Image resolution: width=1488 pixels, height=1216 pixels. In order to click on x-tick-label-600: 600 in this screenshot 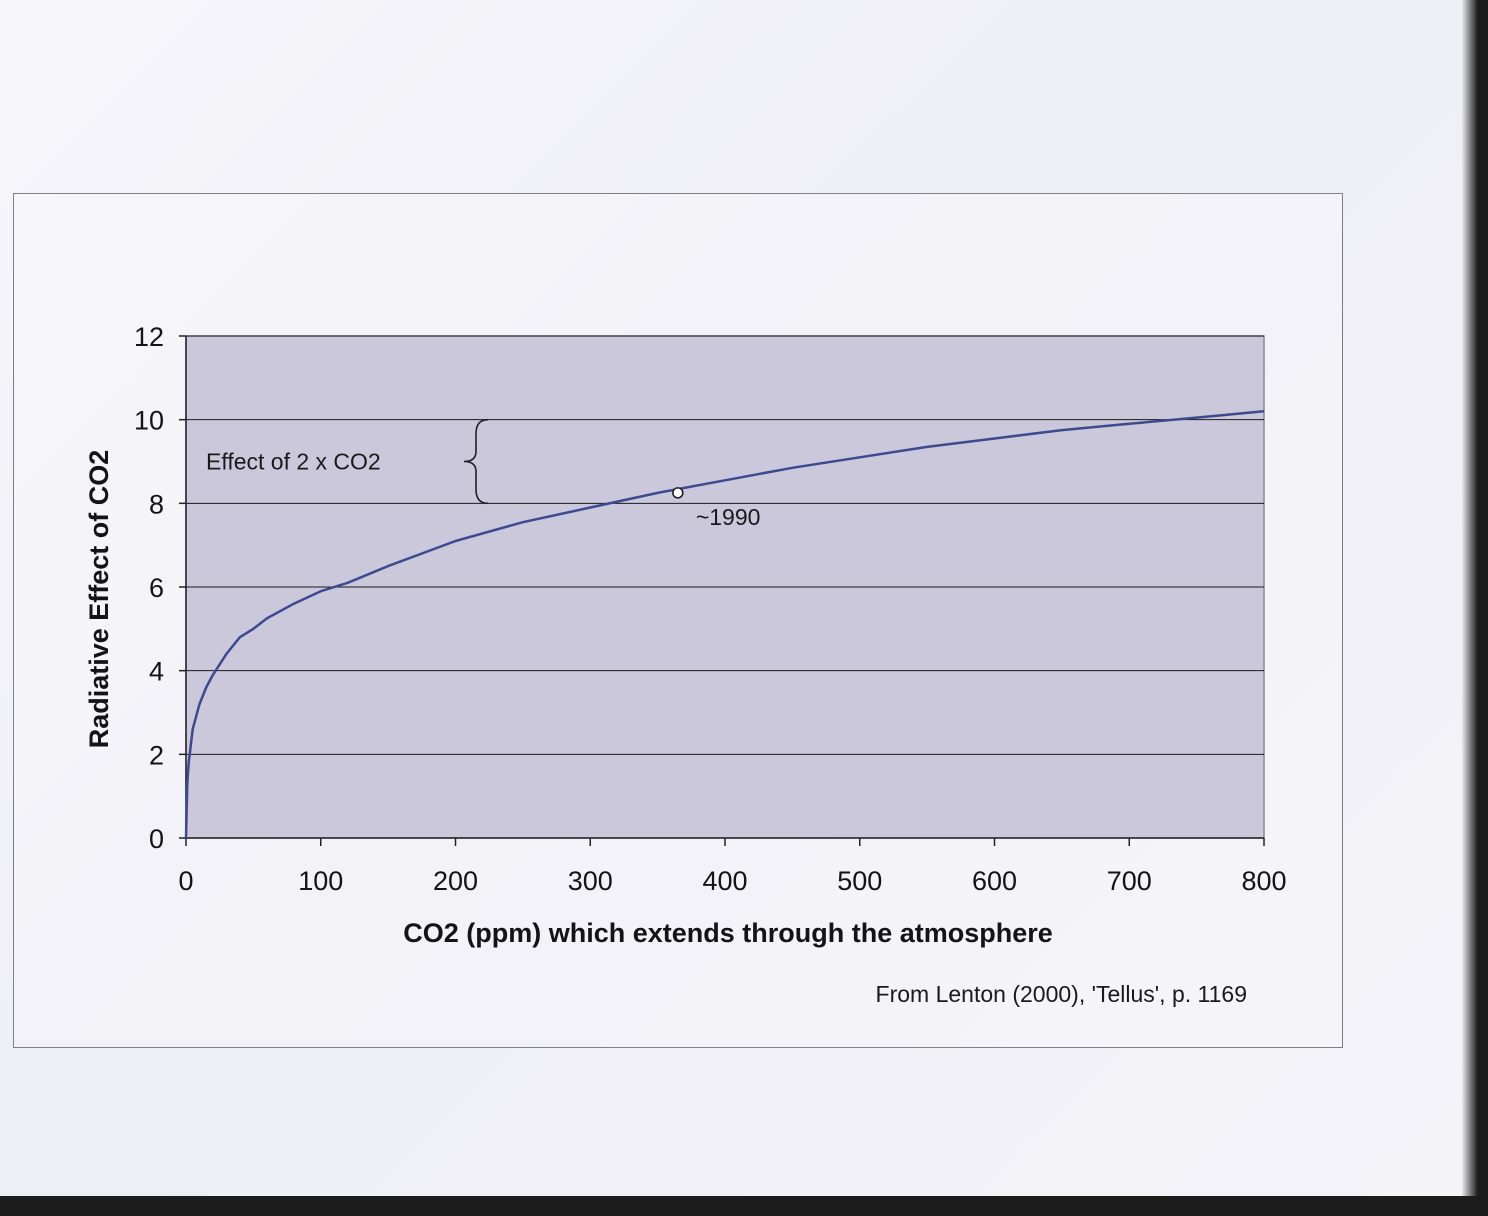, I will do `click(994, 881)`.